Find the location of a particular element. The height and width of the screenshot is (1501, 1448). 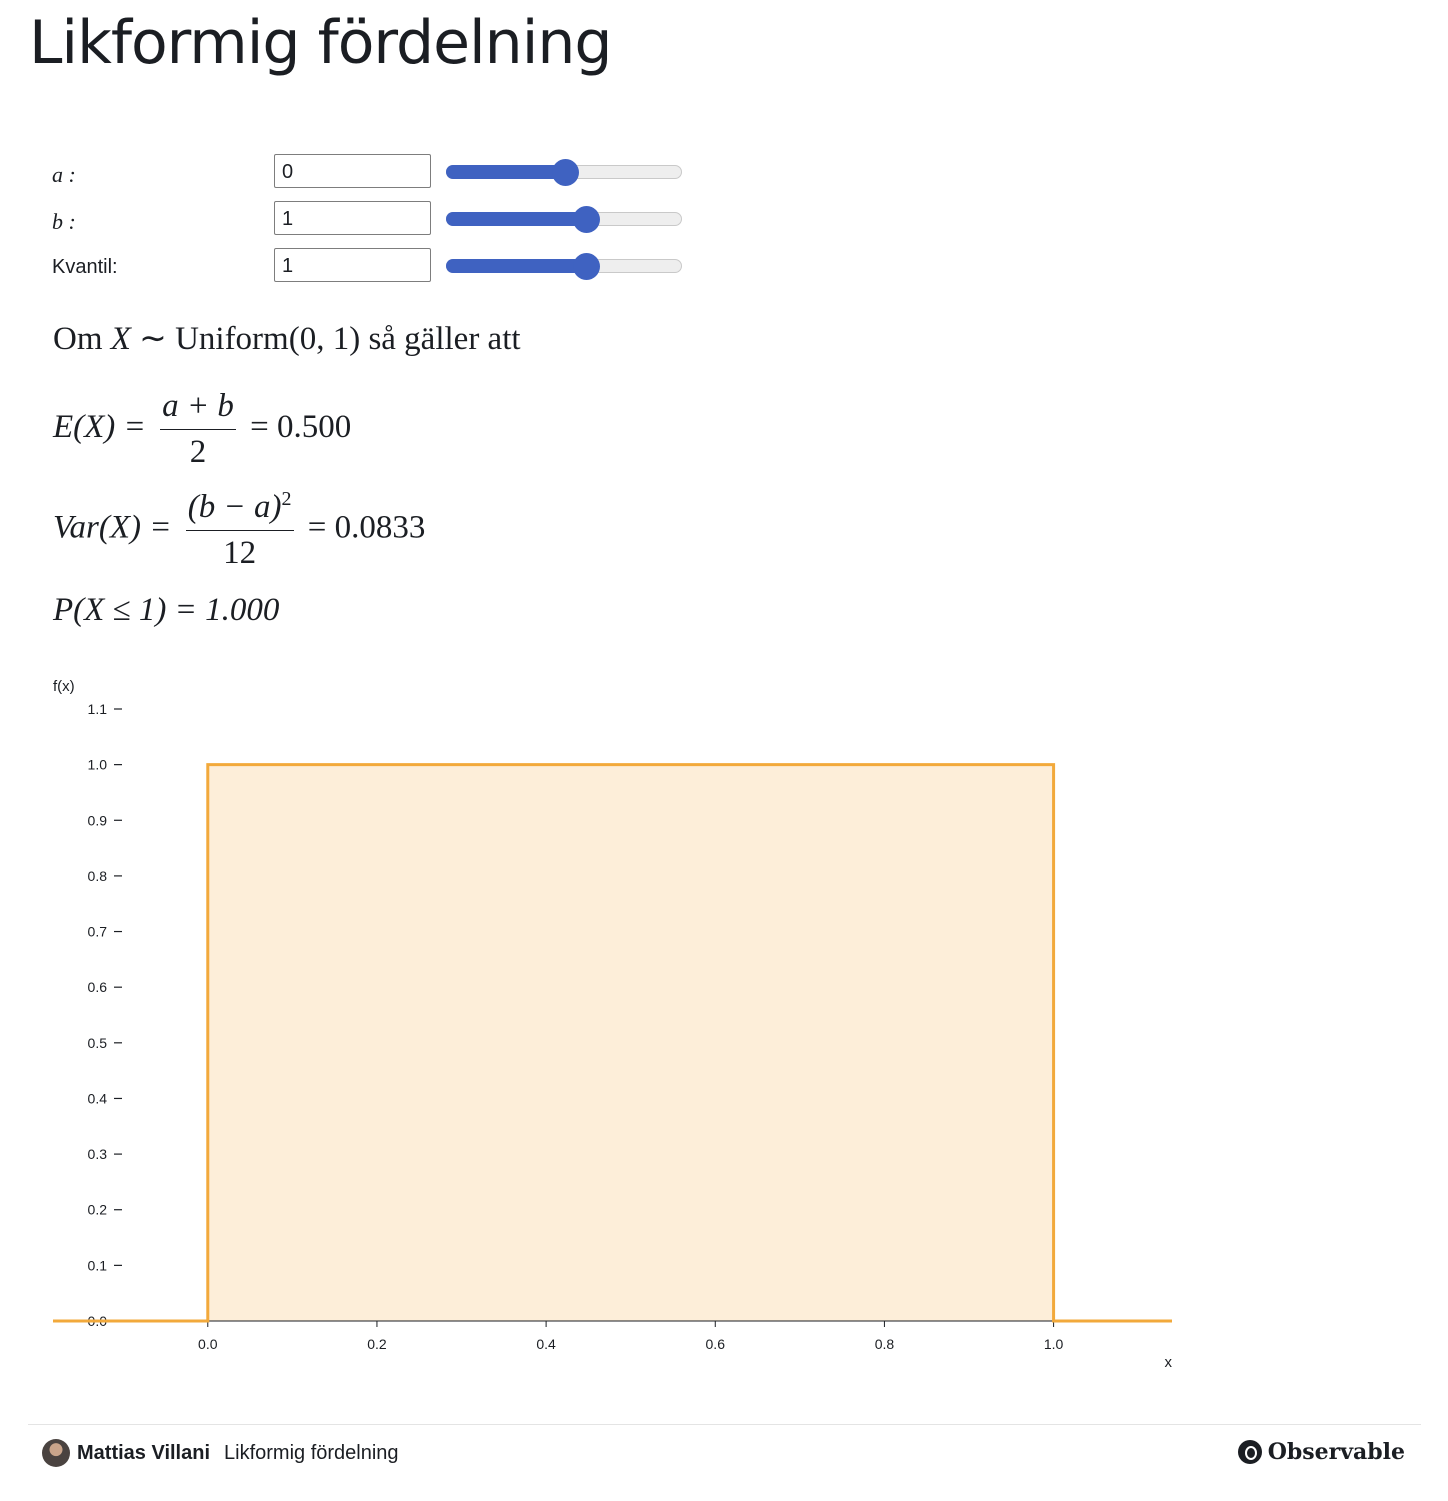

observable-logo-icon is located at coordinates (1249, 1452).